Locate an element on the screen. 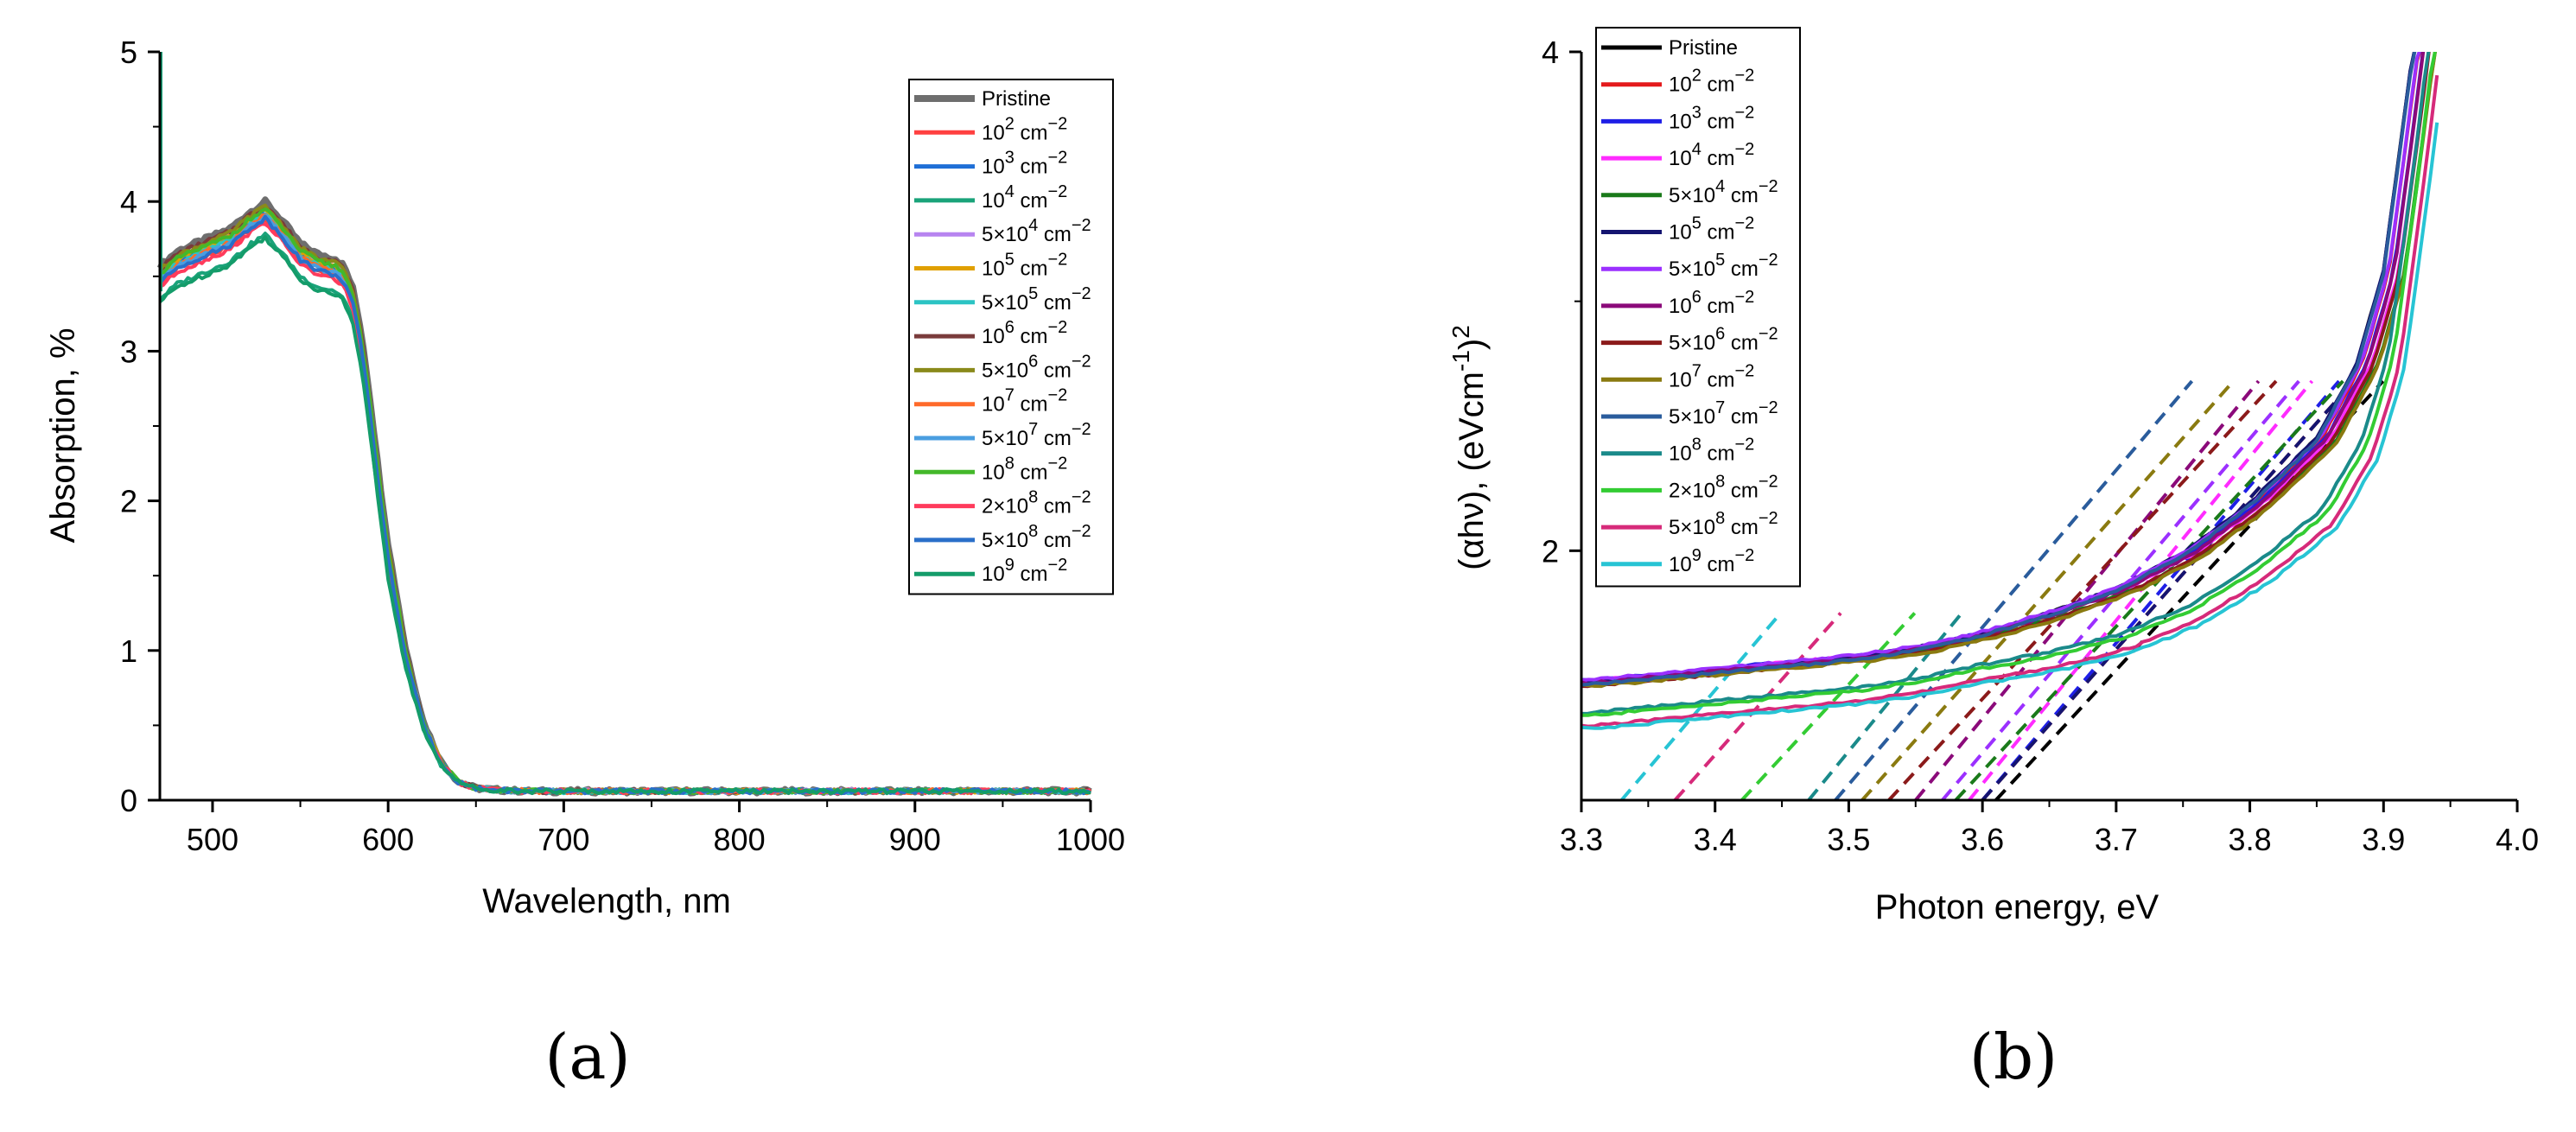 Image resolution: width=2576 pixels, height=1132 pixels. panel-a-legend-label: 107 cm−2 is located at coordinates (1024, 401).